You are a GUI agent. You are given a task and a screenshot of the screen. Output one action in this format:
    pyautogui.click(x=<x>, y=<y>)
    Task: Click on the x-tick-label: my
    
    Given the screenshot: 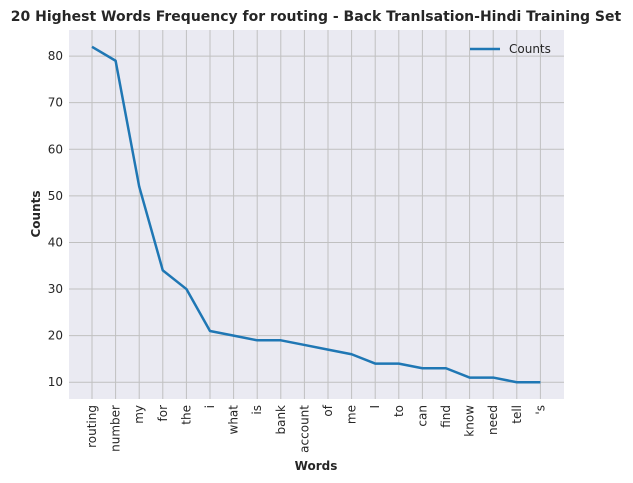 What is the action you would take?
    pyautogui.click(x=139, y=414)
    